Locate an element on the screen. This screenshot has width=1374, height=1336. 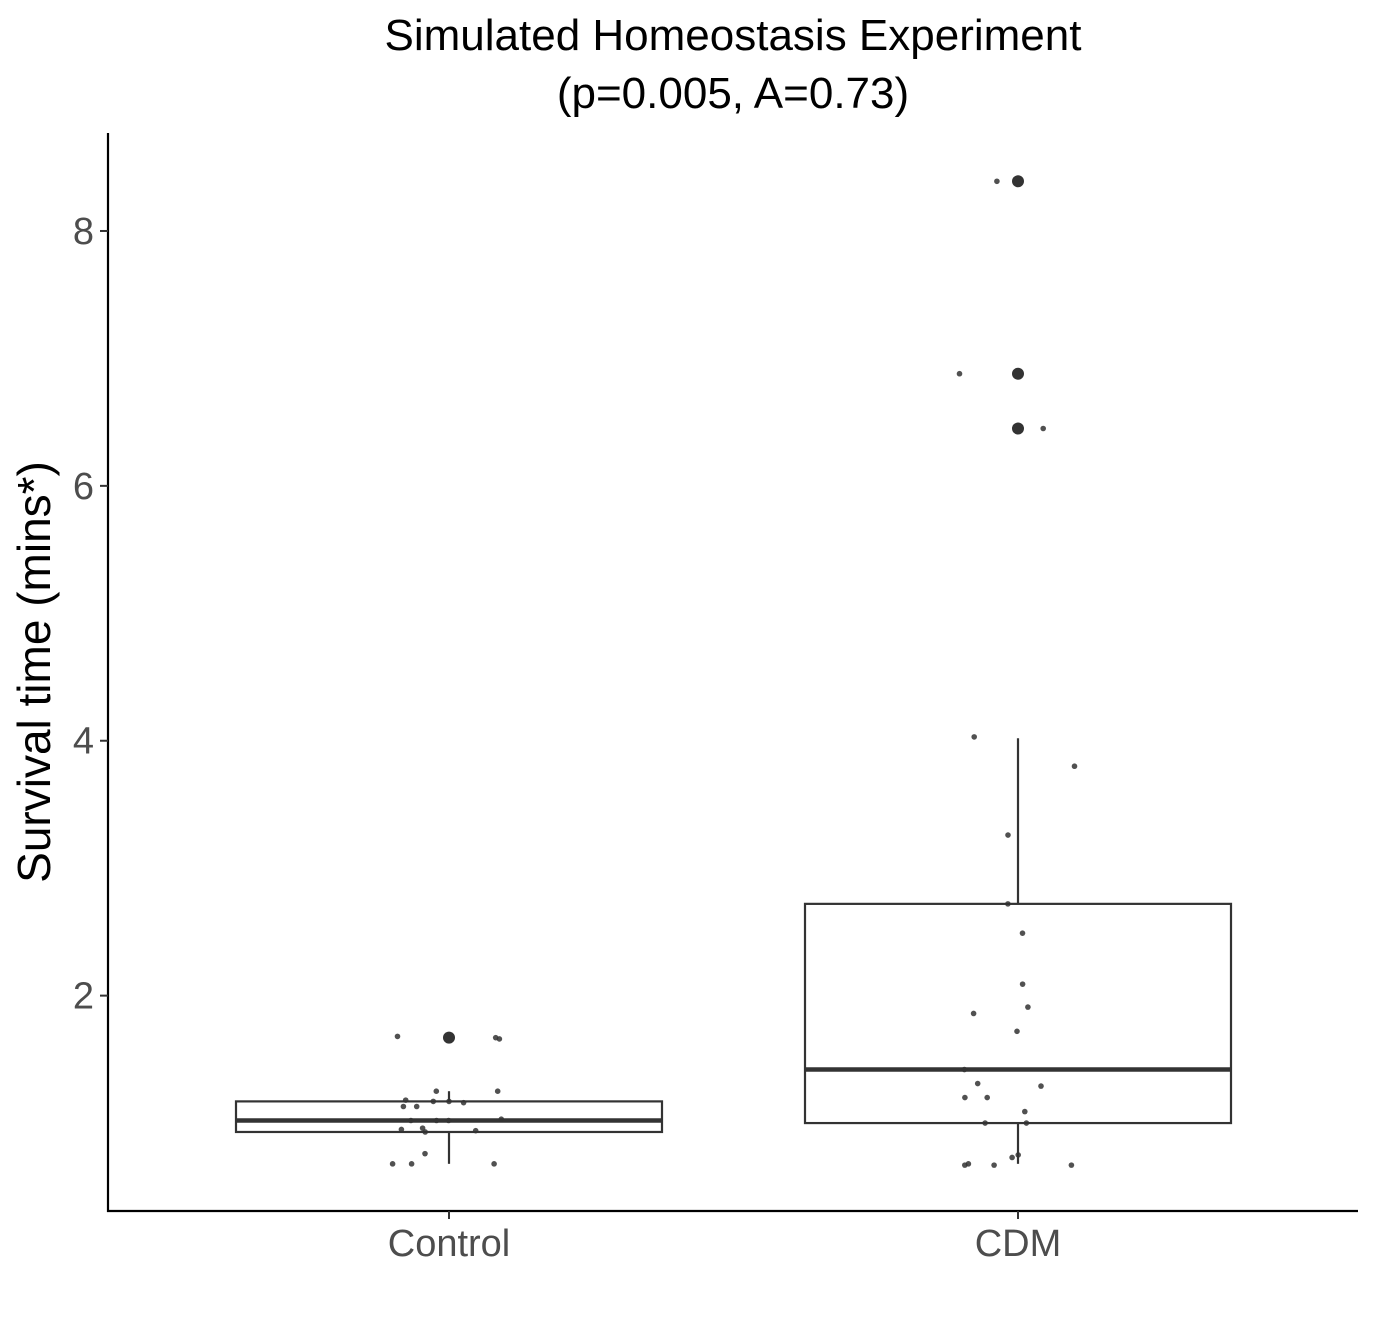
x-tick-label: CDM is located at coordinates (1018, 1244).